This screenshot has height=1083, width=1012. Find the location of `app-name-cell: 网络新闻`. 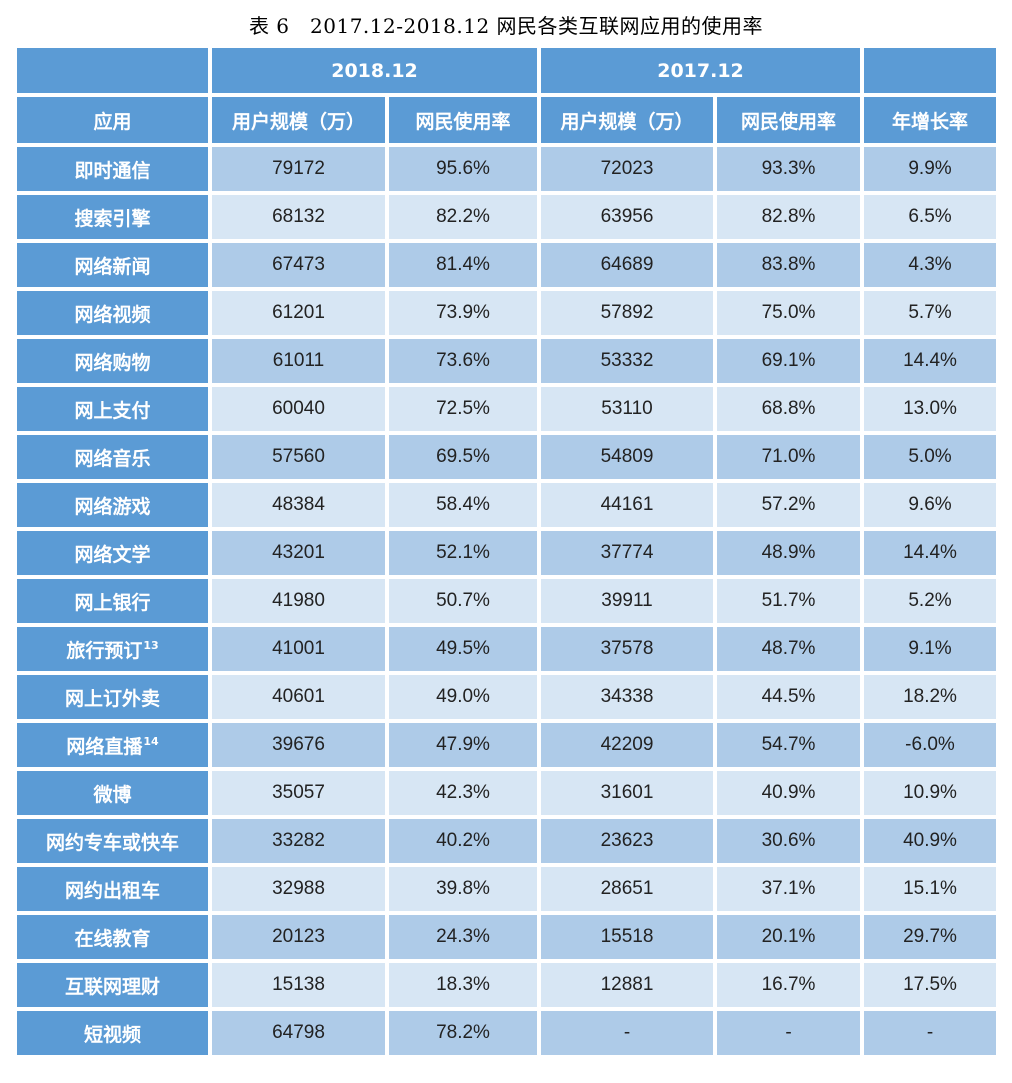

app-name-cell: 网络新闻 is located at coordinates (112, 265).